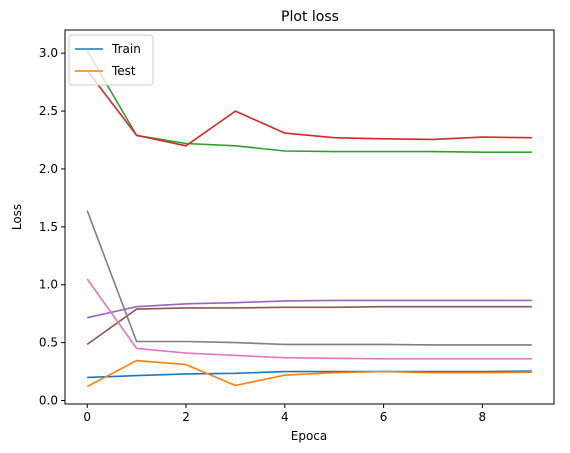 This screenshot has width=570, height=453. I want to click on y-tick-label: 2.0, so click(48, 169).